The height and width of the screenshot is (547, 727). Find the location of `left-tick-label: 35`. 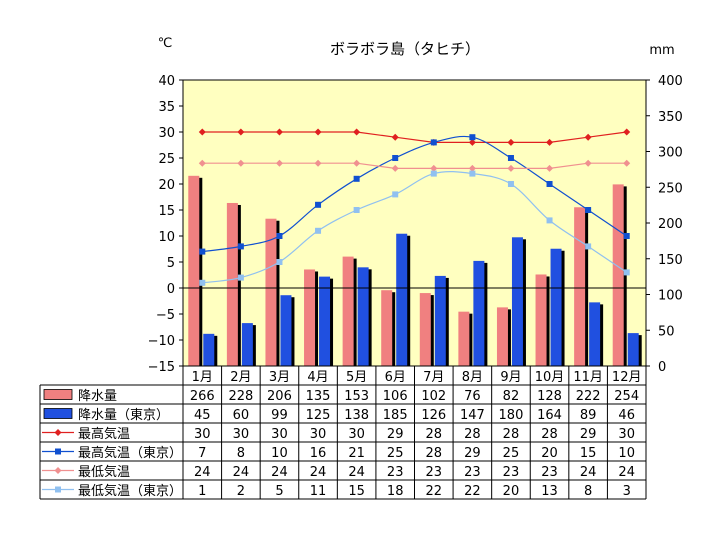

left-tick-label: 35 is located at coordinates (166, 107).